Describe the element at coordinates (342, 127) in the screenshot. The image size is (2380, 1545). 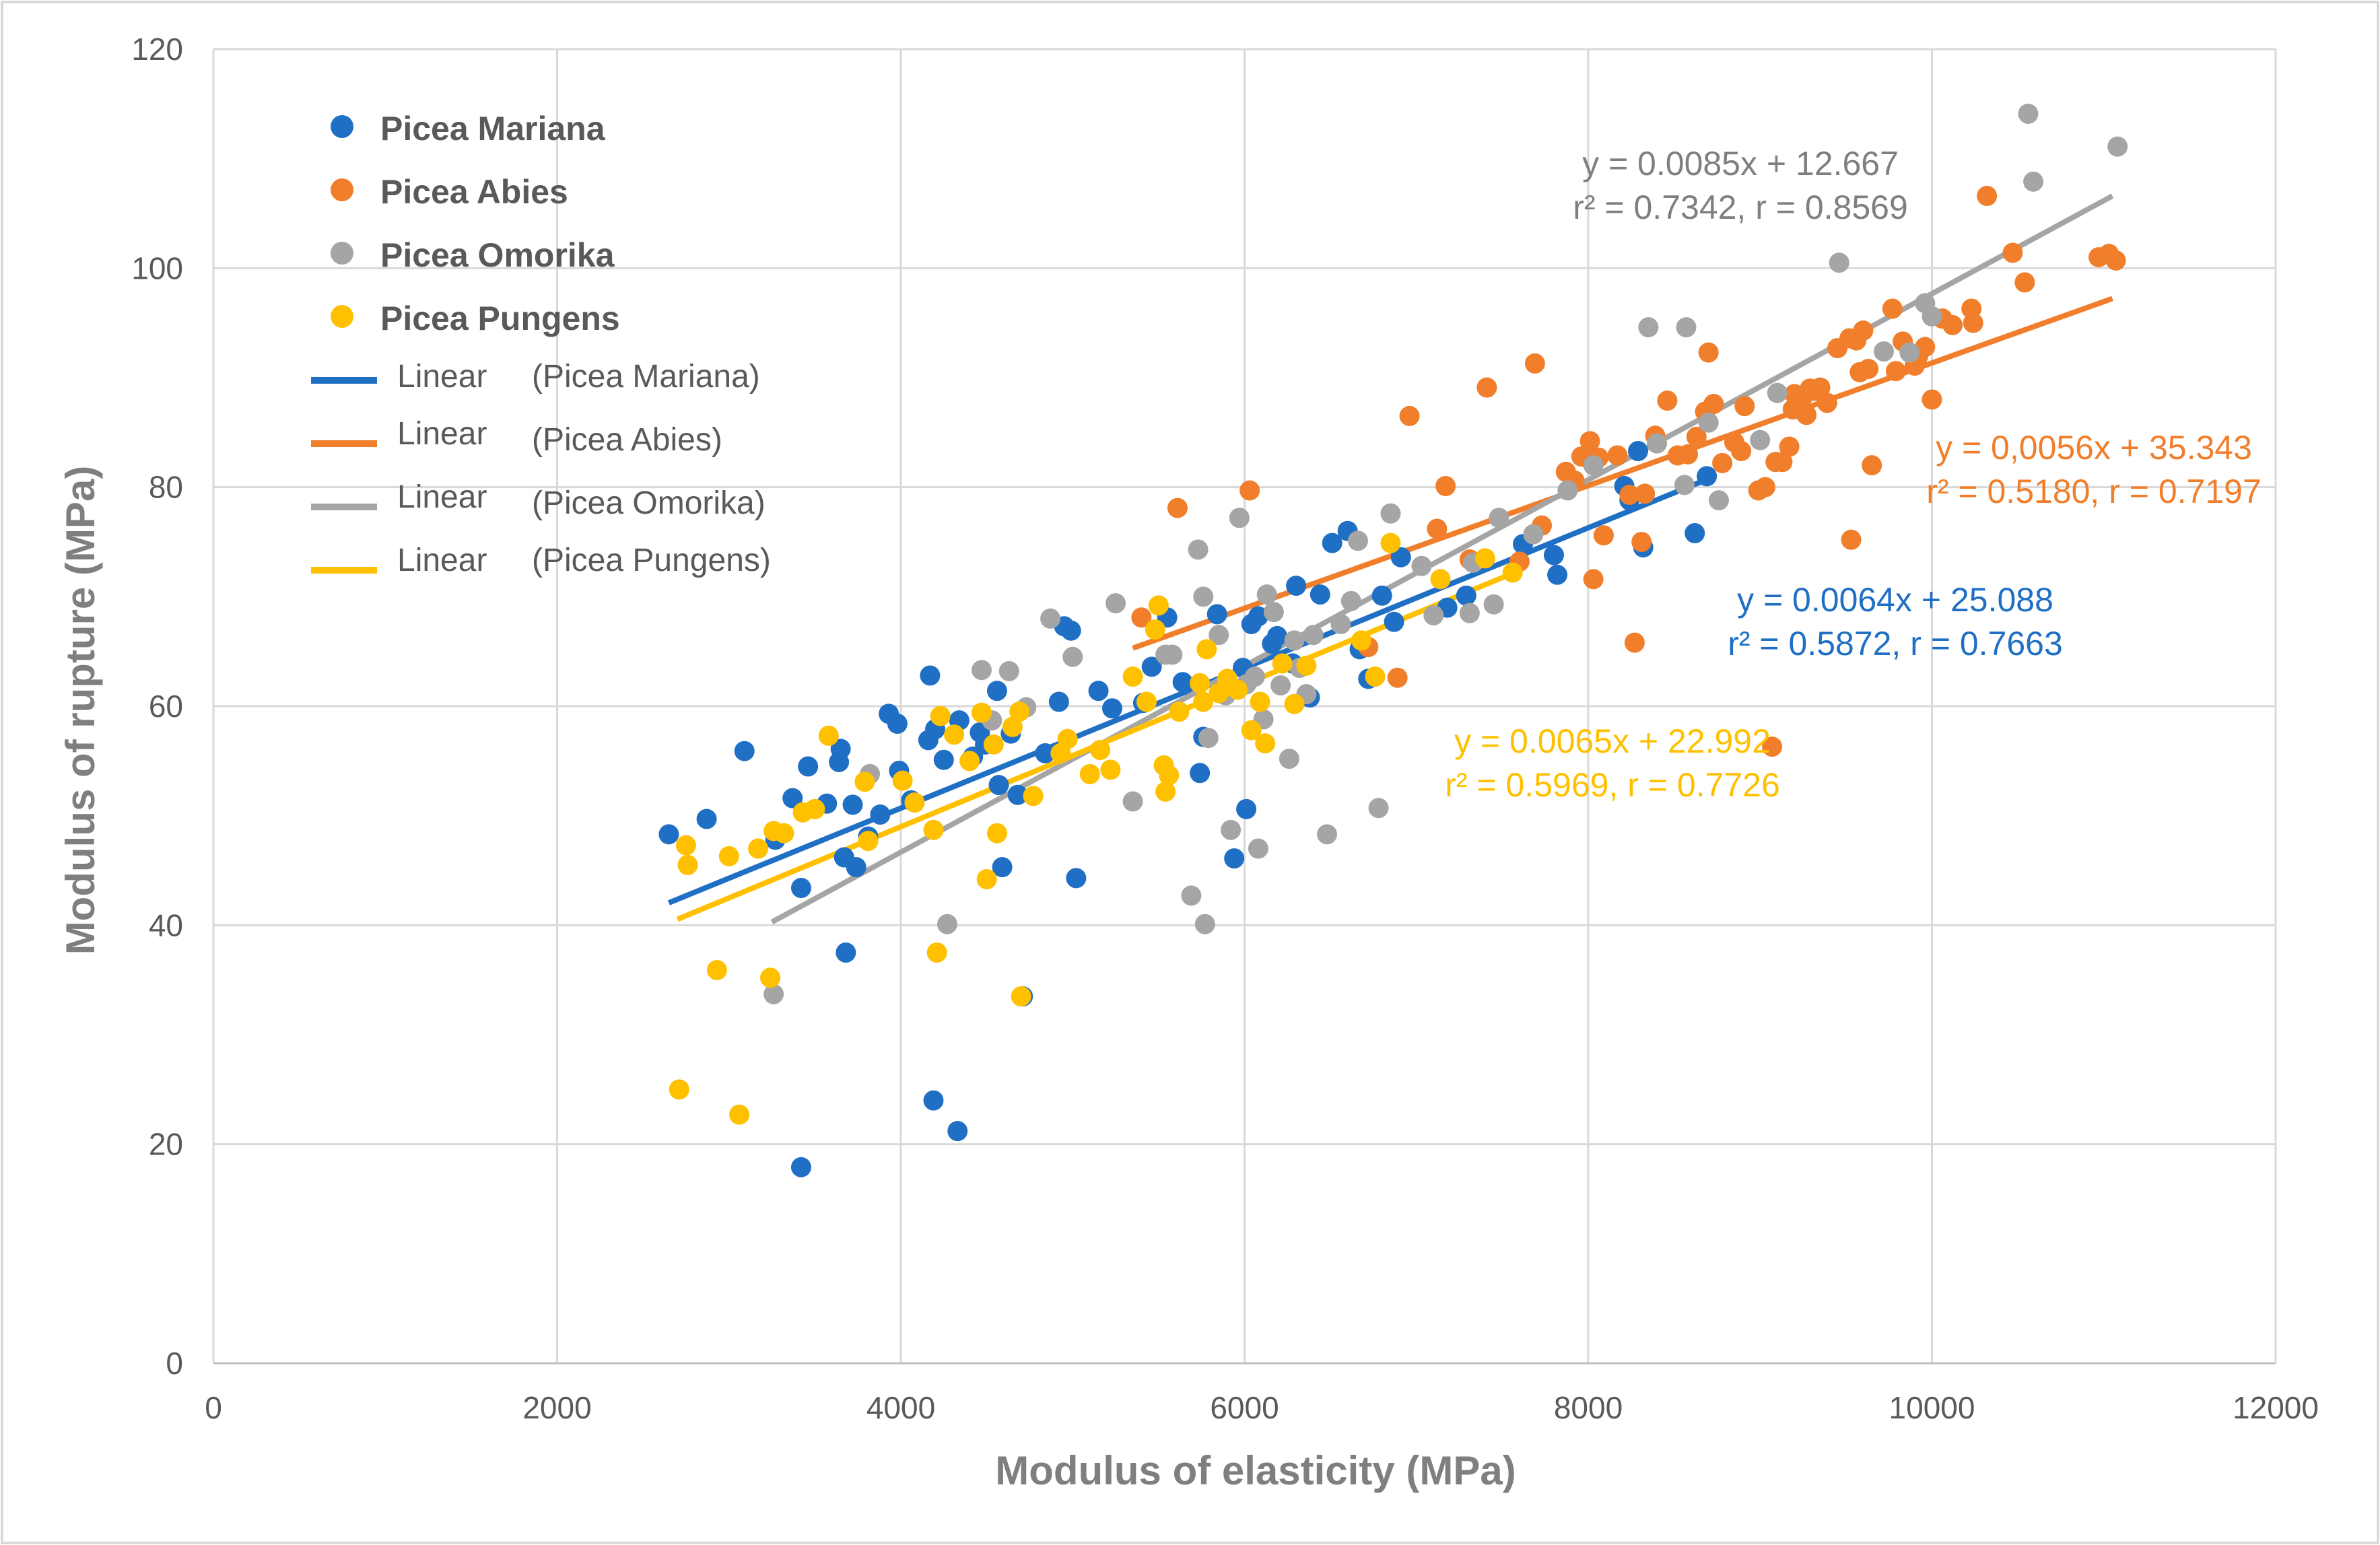
I see `legend-marker-picea-mariana` at that location.